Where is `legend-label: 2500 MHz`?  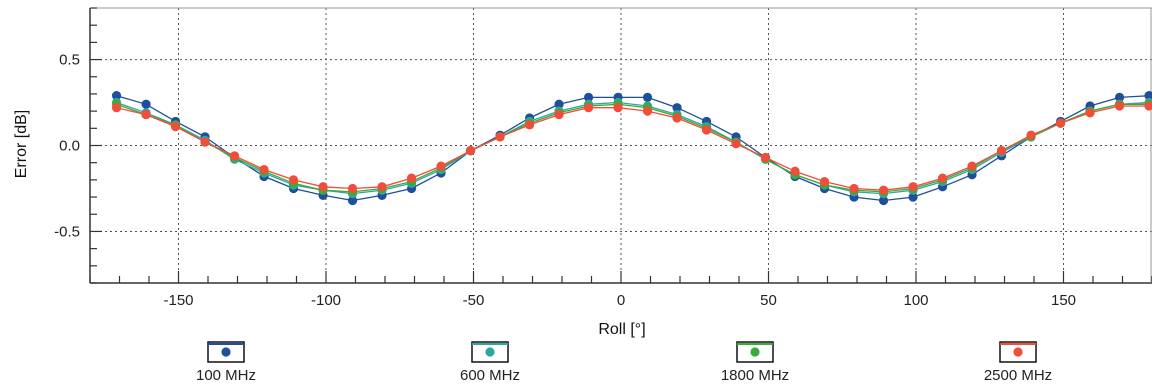
legend-label: 2500 MHz is located at coordinates (1018, 375).